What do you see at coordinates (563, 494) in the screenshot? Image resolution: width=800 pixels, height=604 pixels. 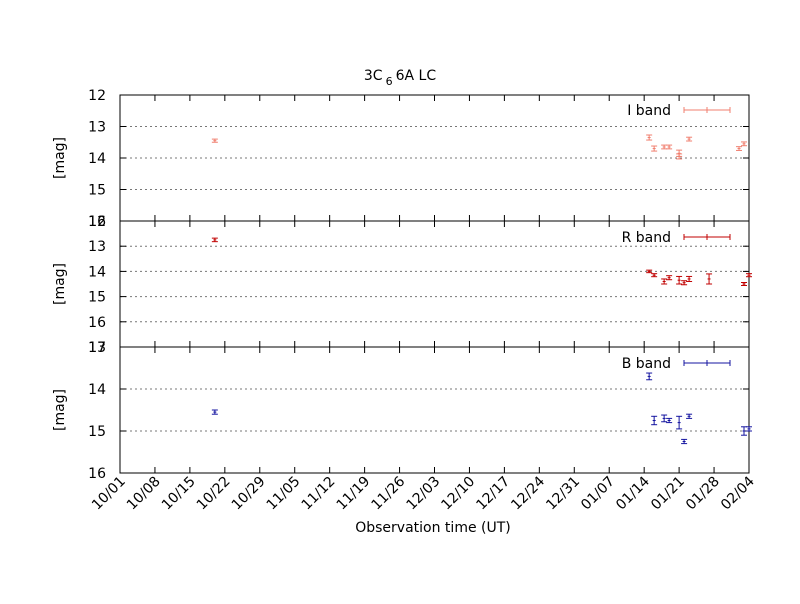 I see `x-tick-label: 12/31` at bounding box center [563, 494].